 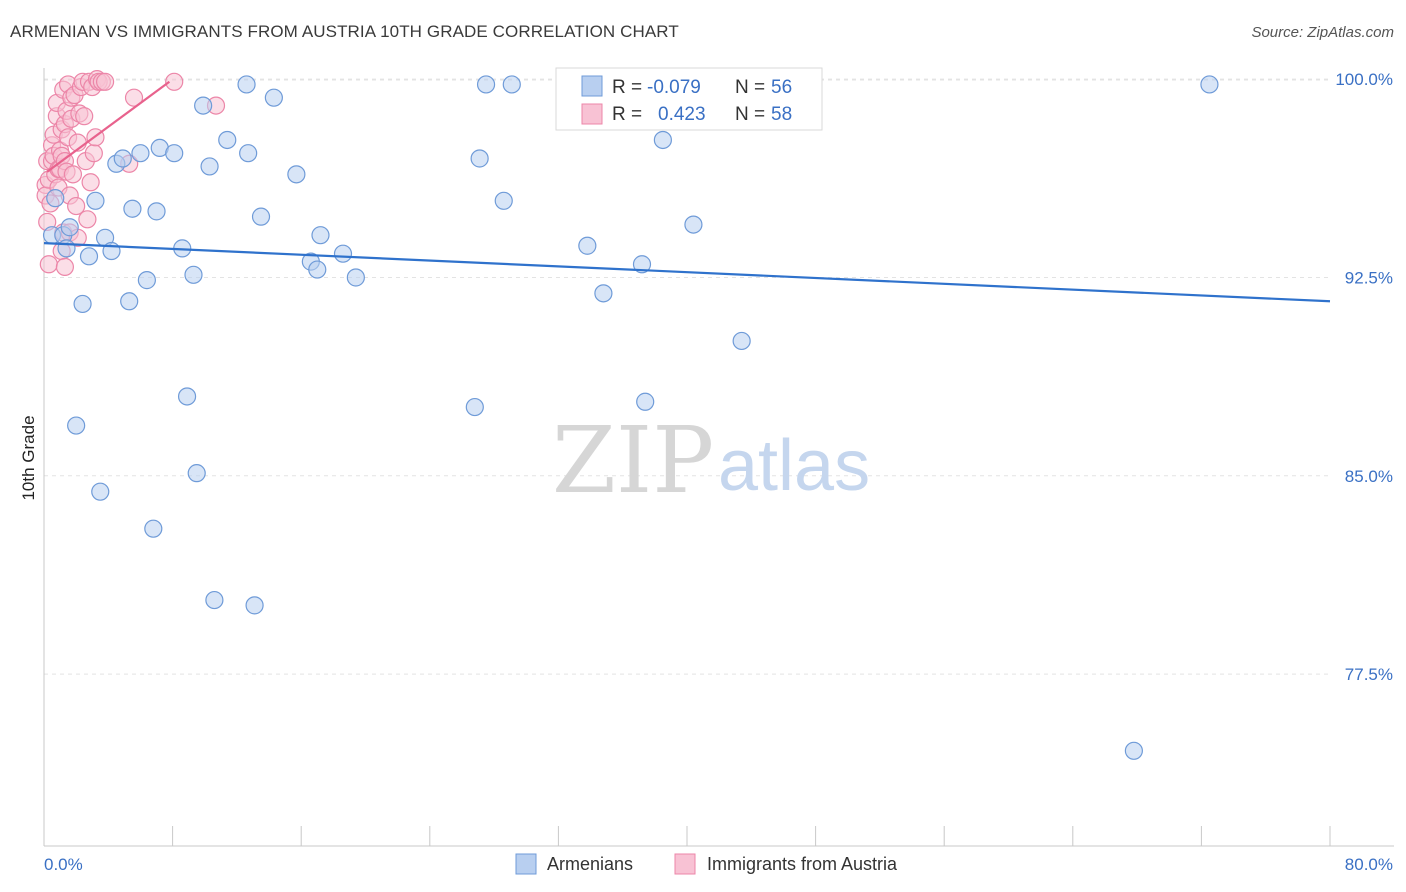 What do you see at coordinates (750, 114) in the screenshot?
I see `legend-n-label-pink: N =` at bounding box center [750, 114].